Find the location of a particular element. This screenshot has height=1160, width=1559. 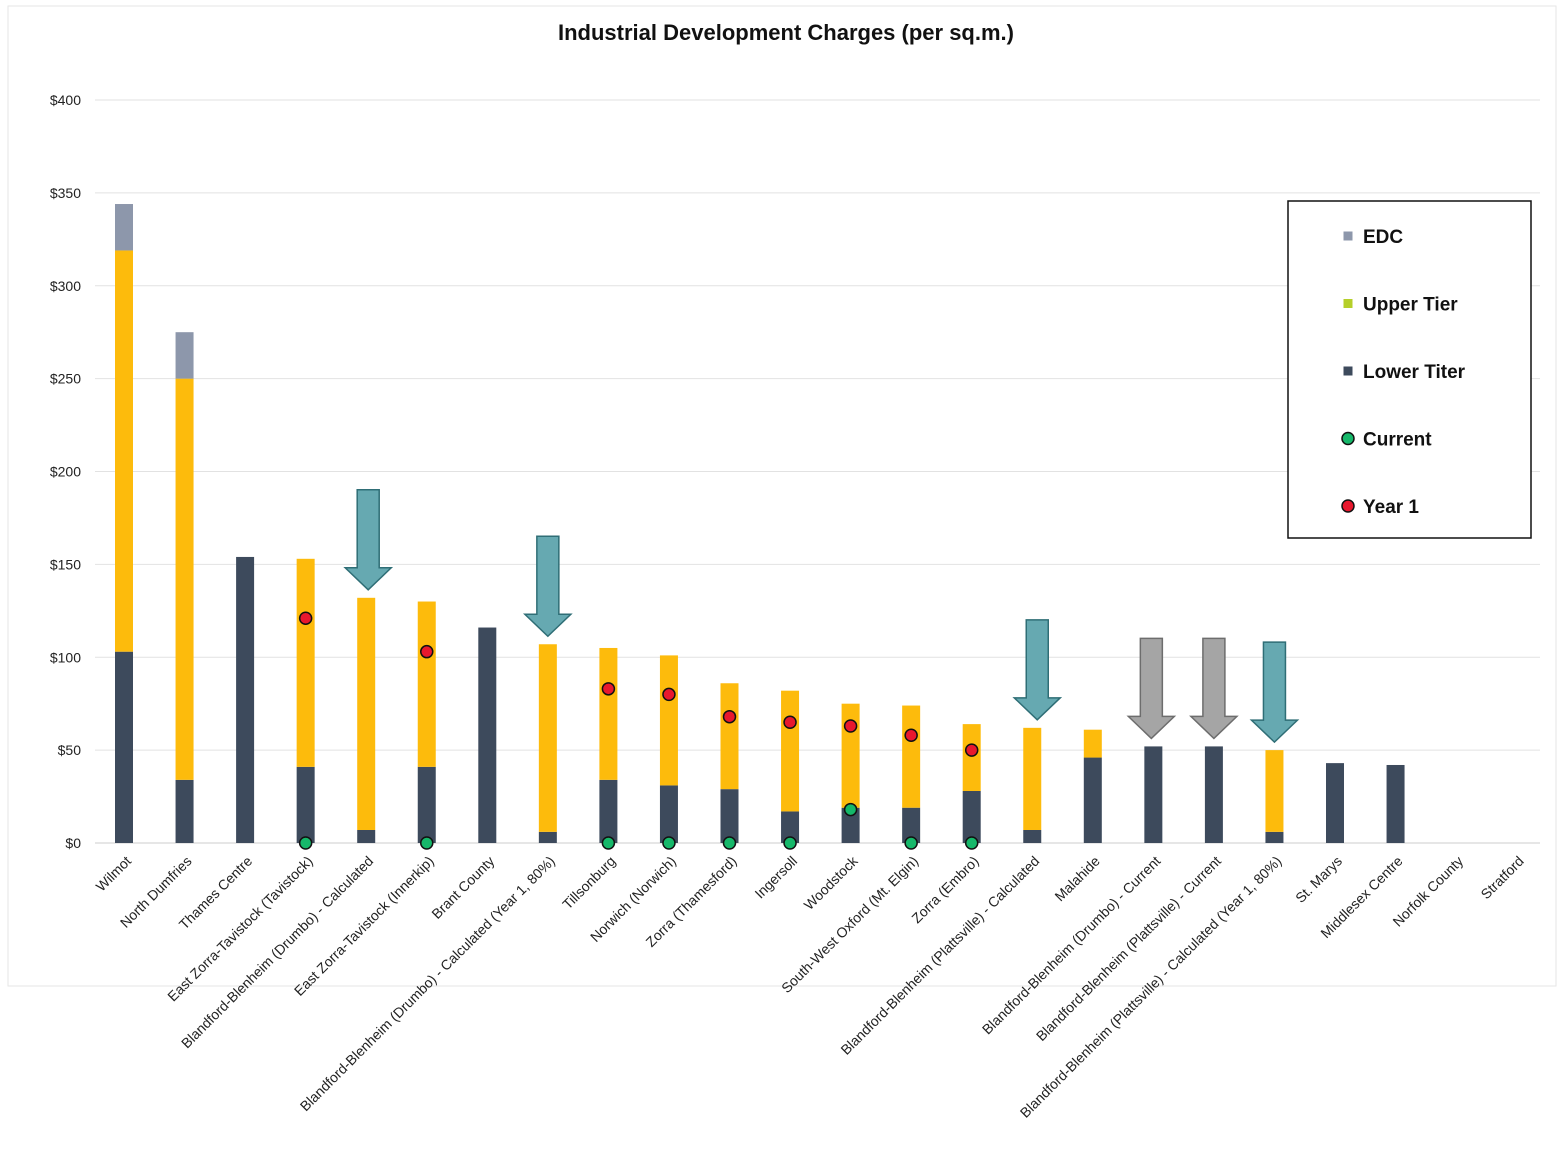

legend-label: EDC is located at coordinates (1383, 237).